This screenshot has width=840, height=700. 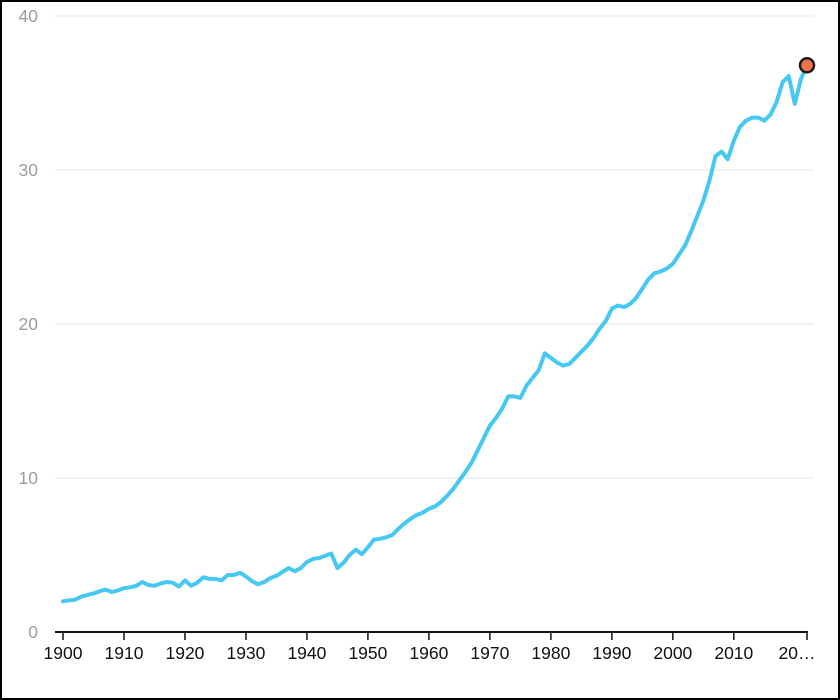 What do you see at coordinates (672, 653) in the screenshot?
I see `x-tick-label-2000: 2000` at bounding box center [672, 653].